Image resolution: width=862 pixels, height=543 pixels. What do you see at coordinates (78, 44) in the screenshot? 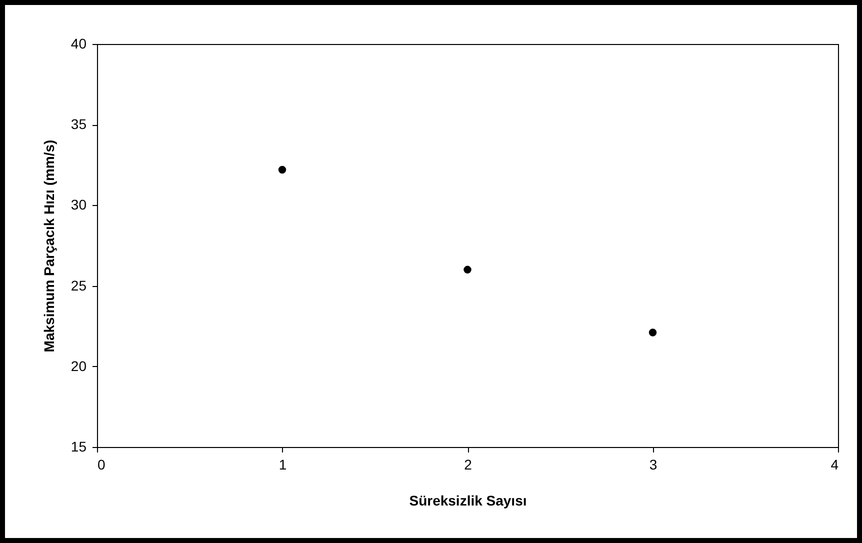
I see `y-tick-label: 40` at bounding box center [78, 44].